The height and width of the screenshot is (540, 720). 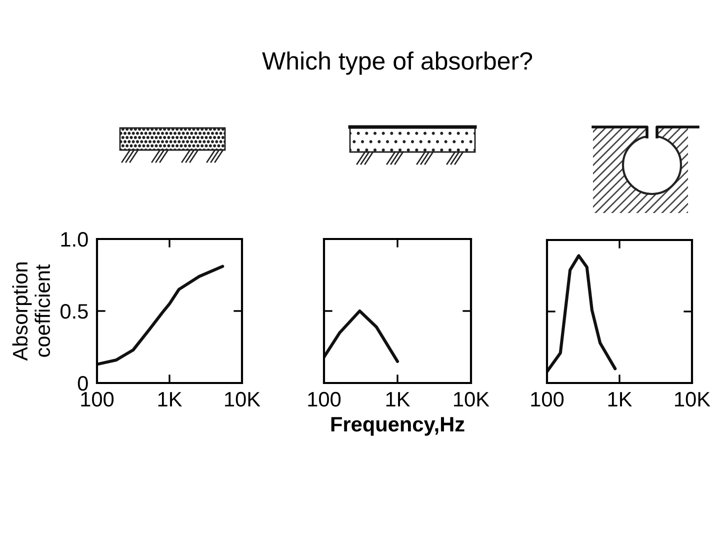 I want to click on y-axis-title: Absorption coefficient, so click(x=31, y=311).